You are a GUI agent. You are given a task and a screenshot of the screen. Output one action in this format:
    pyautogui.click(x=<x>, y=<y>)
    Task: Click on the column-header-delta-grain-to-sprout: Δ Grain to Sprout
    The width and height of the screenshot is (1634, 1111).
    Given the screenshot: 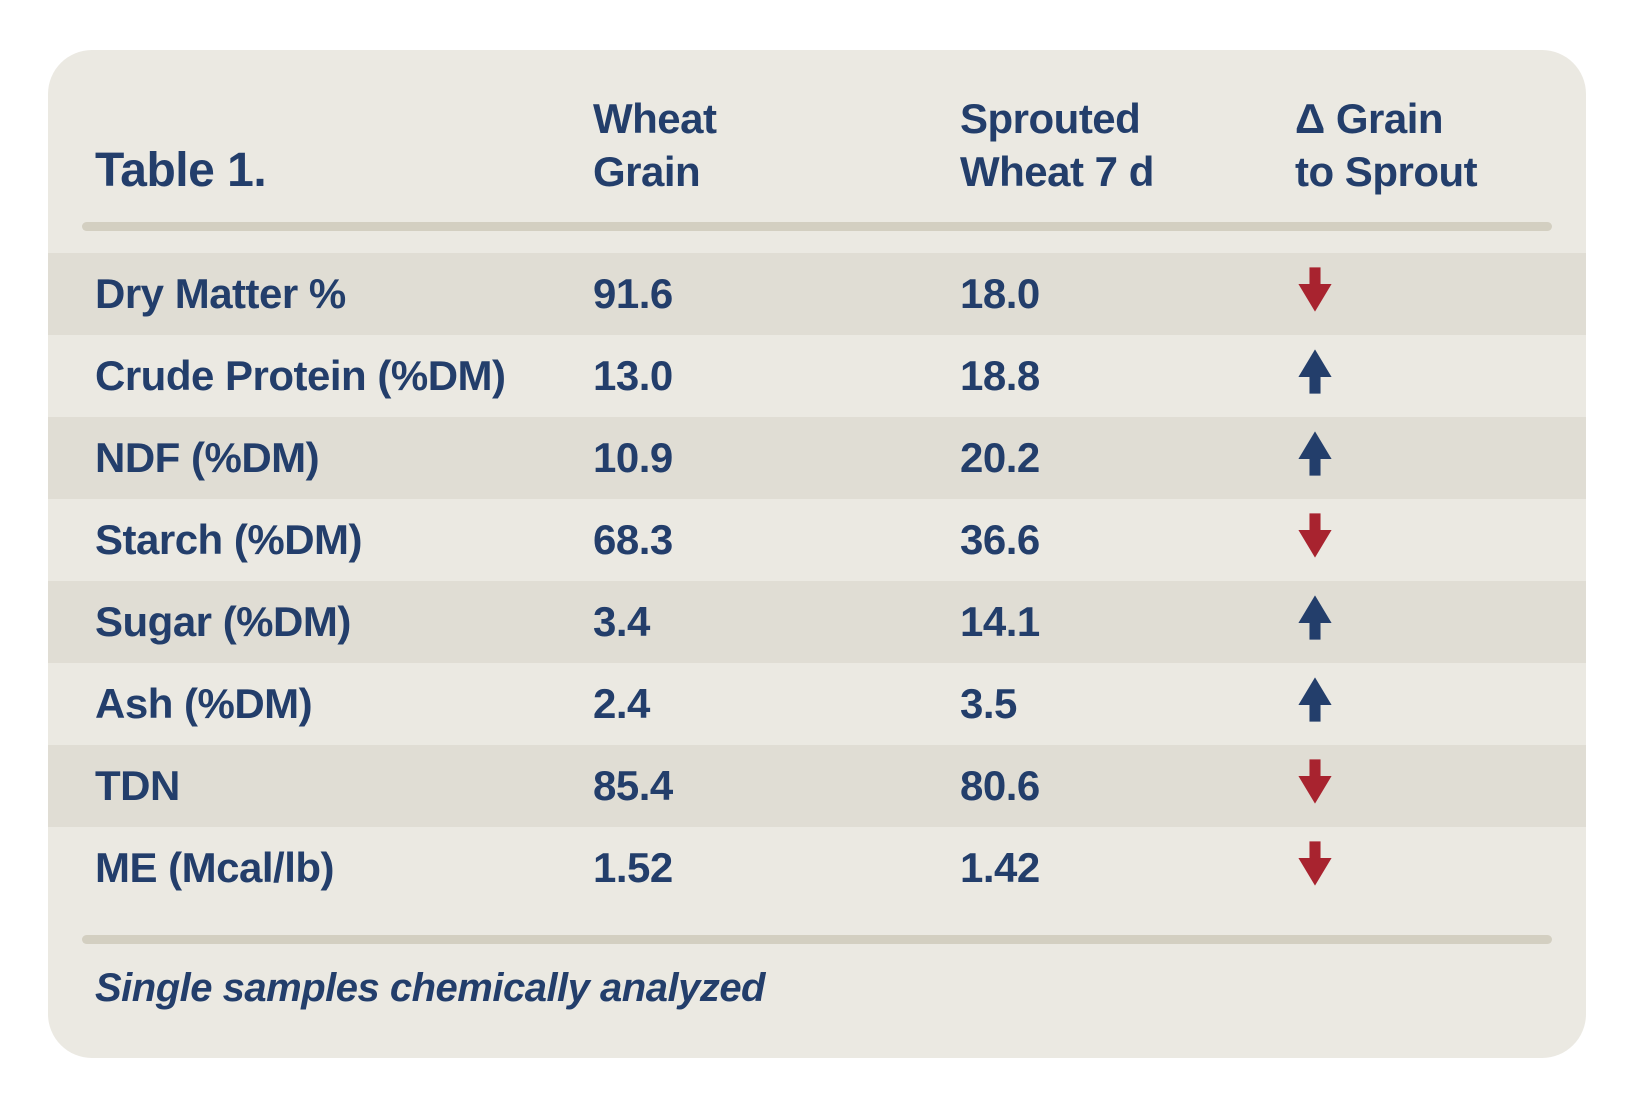 What is the action you would take?
    pyautogui.click(x=1440, y=145)
    